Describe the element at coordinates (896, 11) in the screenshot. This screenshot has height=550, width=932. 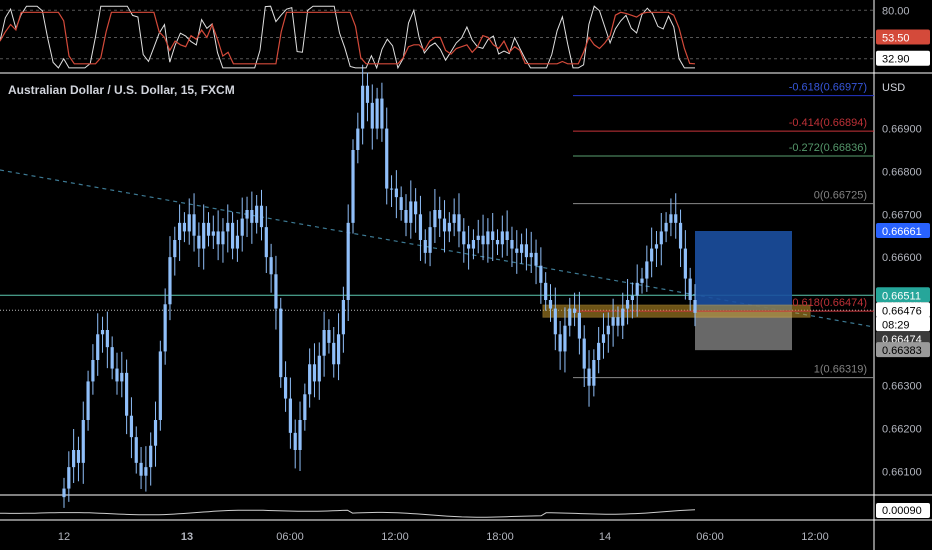
I see `rsi-level-label: 80.00` at that location.